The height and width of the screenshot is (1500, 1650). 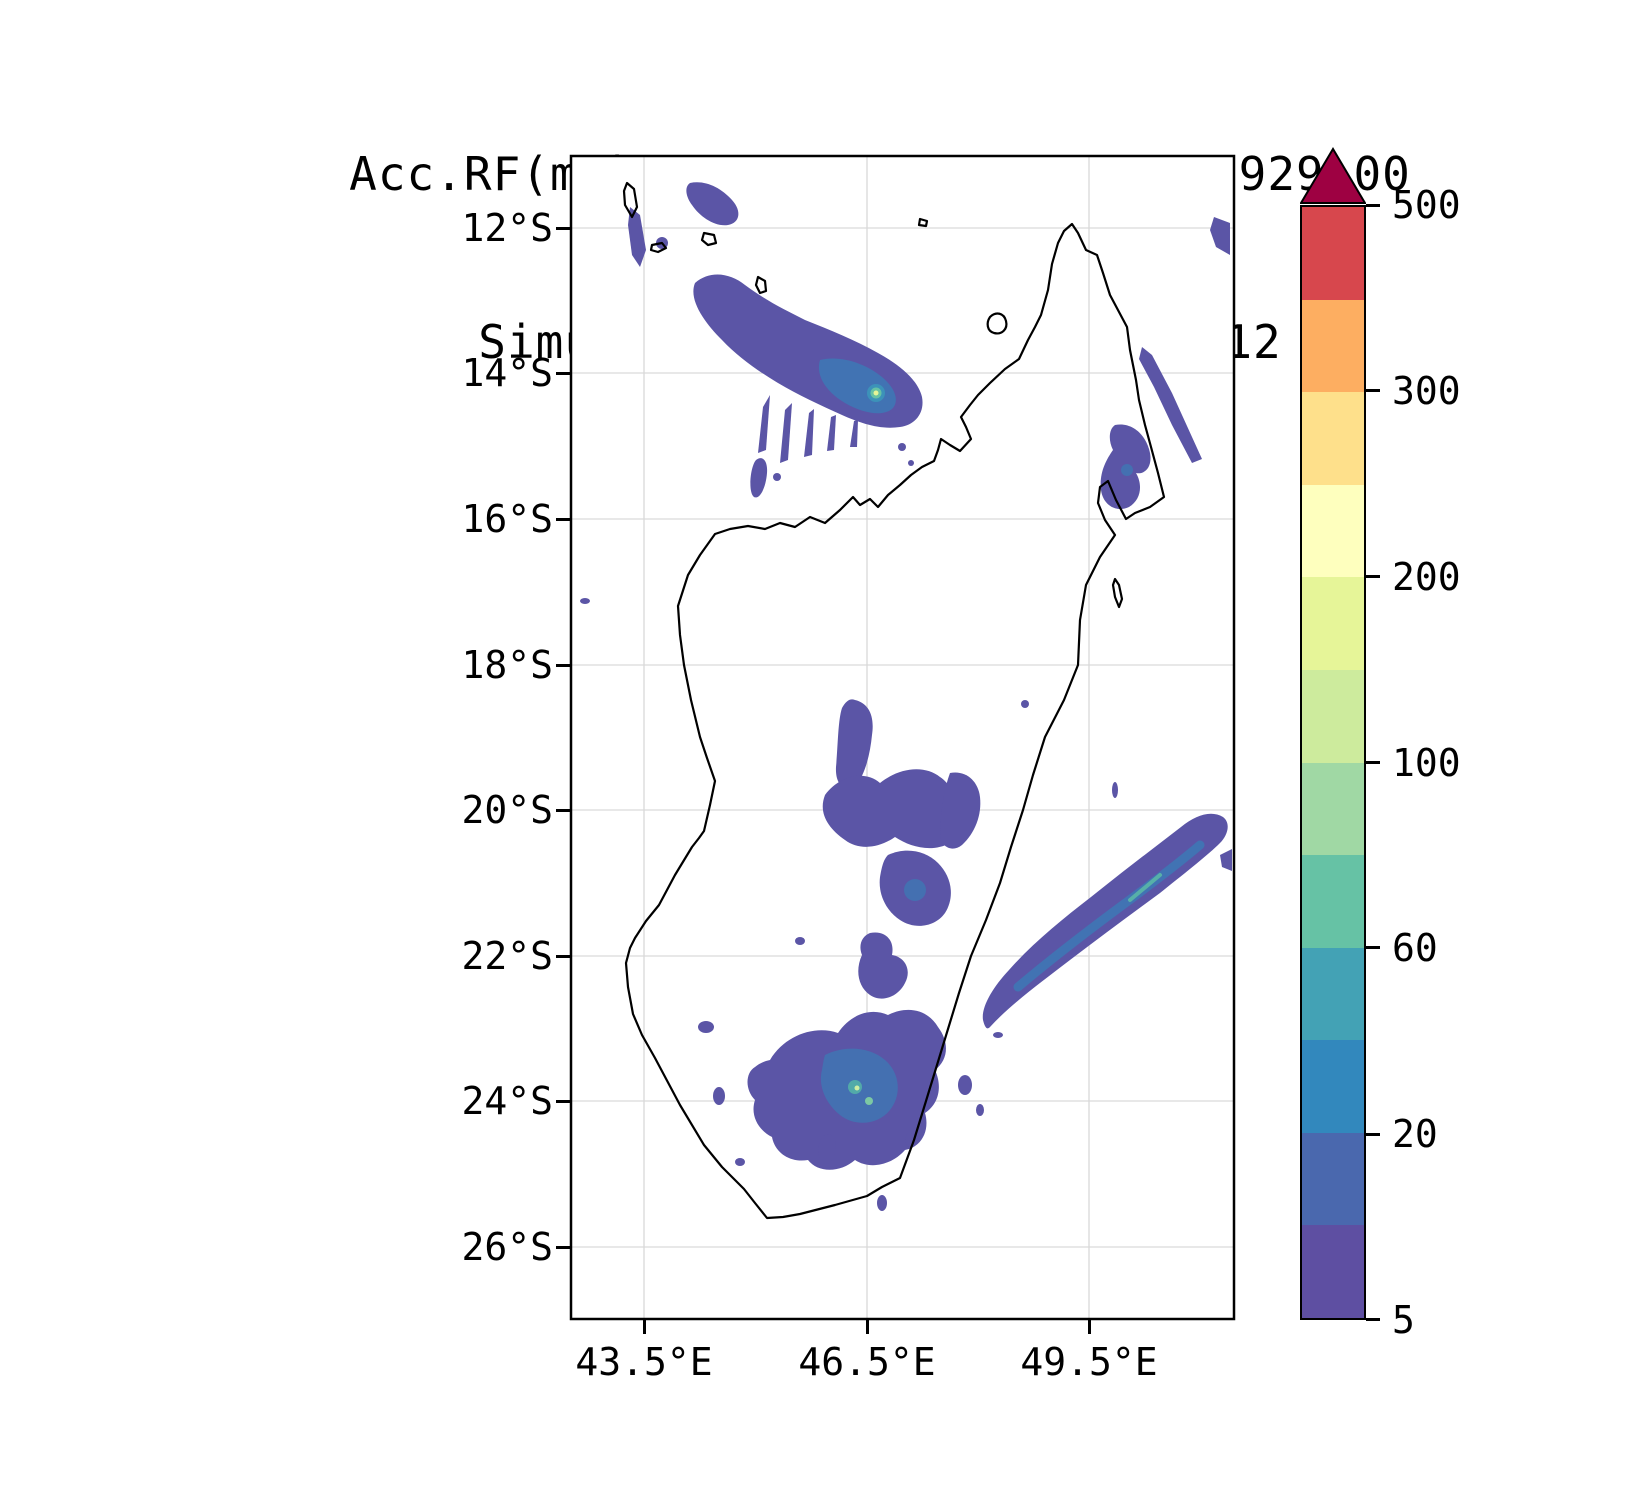 I want to click on mayotte-island, so click(x=761, y=285).